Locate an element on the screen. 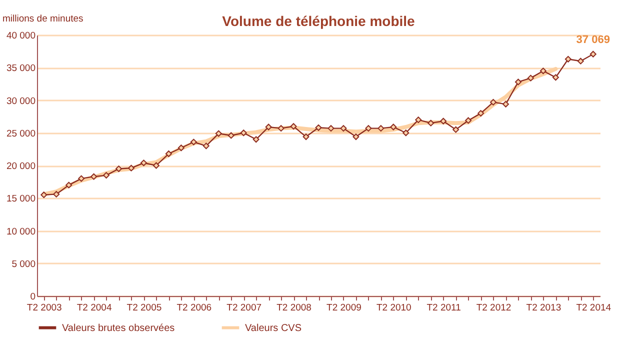 This screenshot has width=619, height=340. x-tick-label: T2 2014 is located at coordinates (594, 308).